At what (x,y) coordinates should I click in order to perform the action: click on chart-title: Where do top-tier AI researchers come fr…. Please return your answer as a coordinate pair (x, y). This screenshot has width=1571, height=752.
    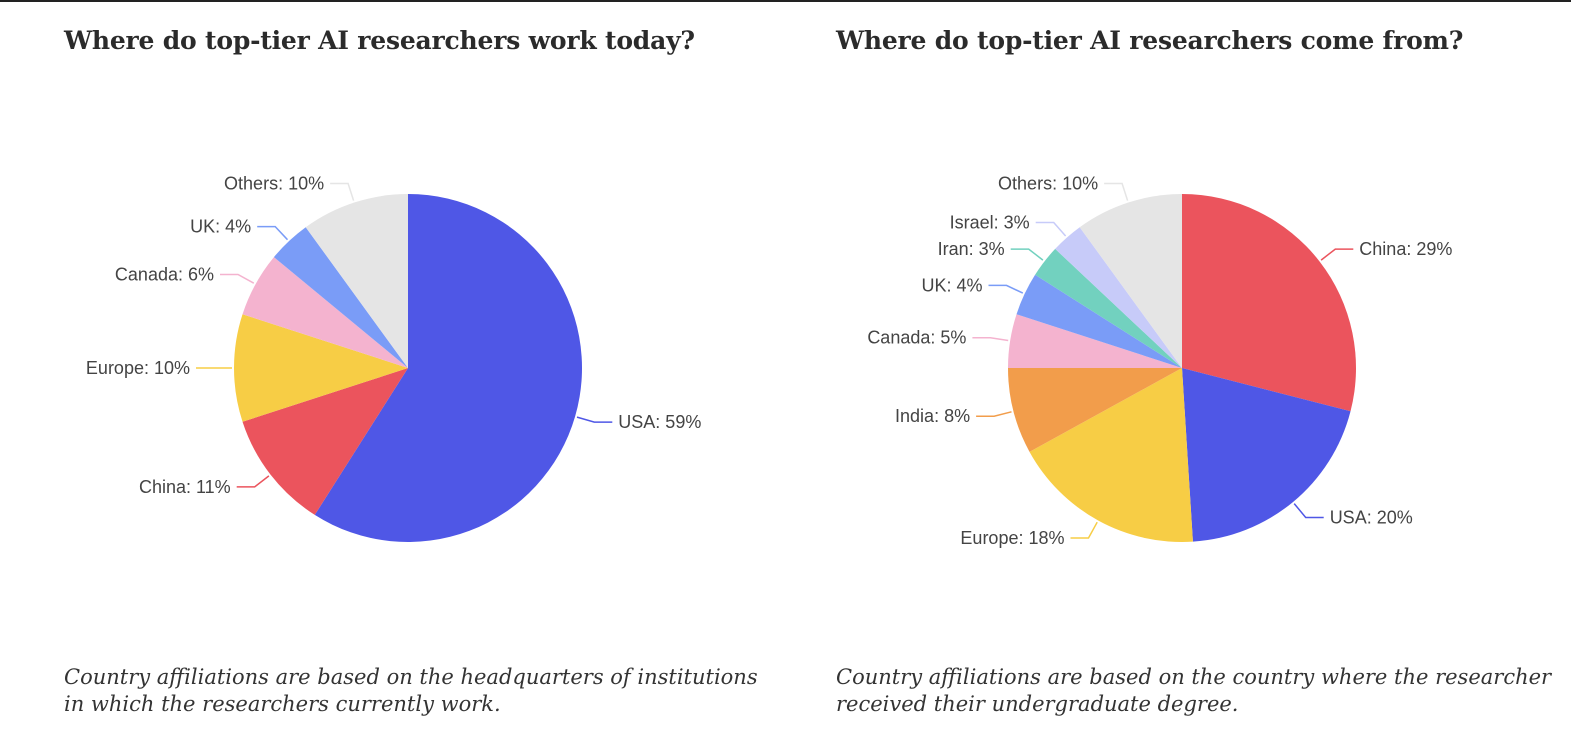
    Looking at the image, I should click on (1150, 40).